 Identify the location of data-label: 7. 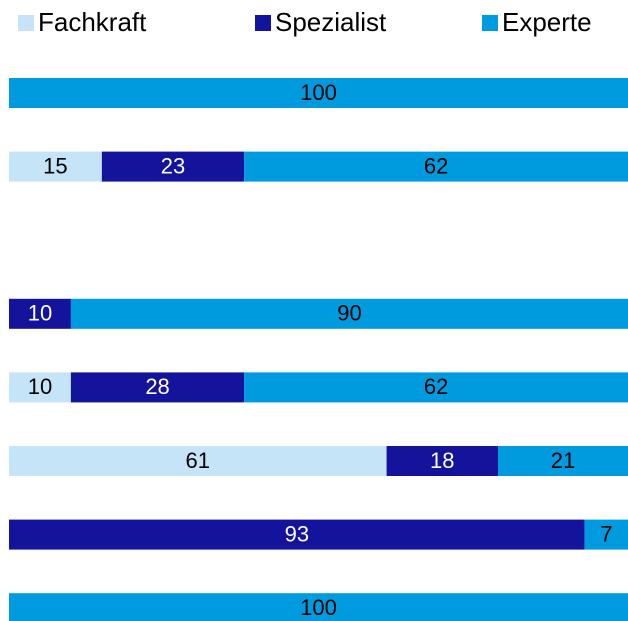
(606, 533).